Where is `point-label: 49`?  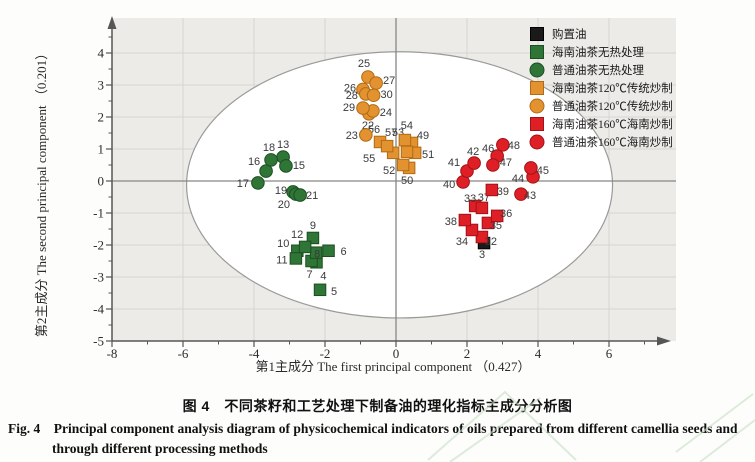
point-label: 49 is located at coordinates (423, 136).